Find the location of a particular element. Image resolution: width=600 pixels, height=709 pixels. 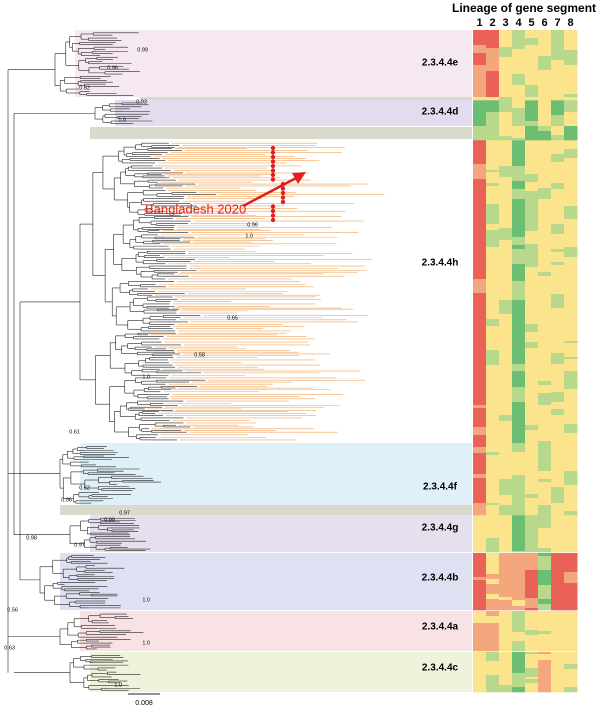

support-value: 0.61 is located at coordinates (74, 432).